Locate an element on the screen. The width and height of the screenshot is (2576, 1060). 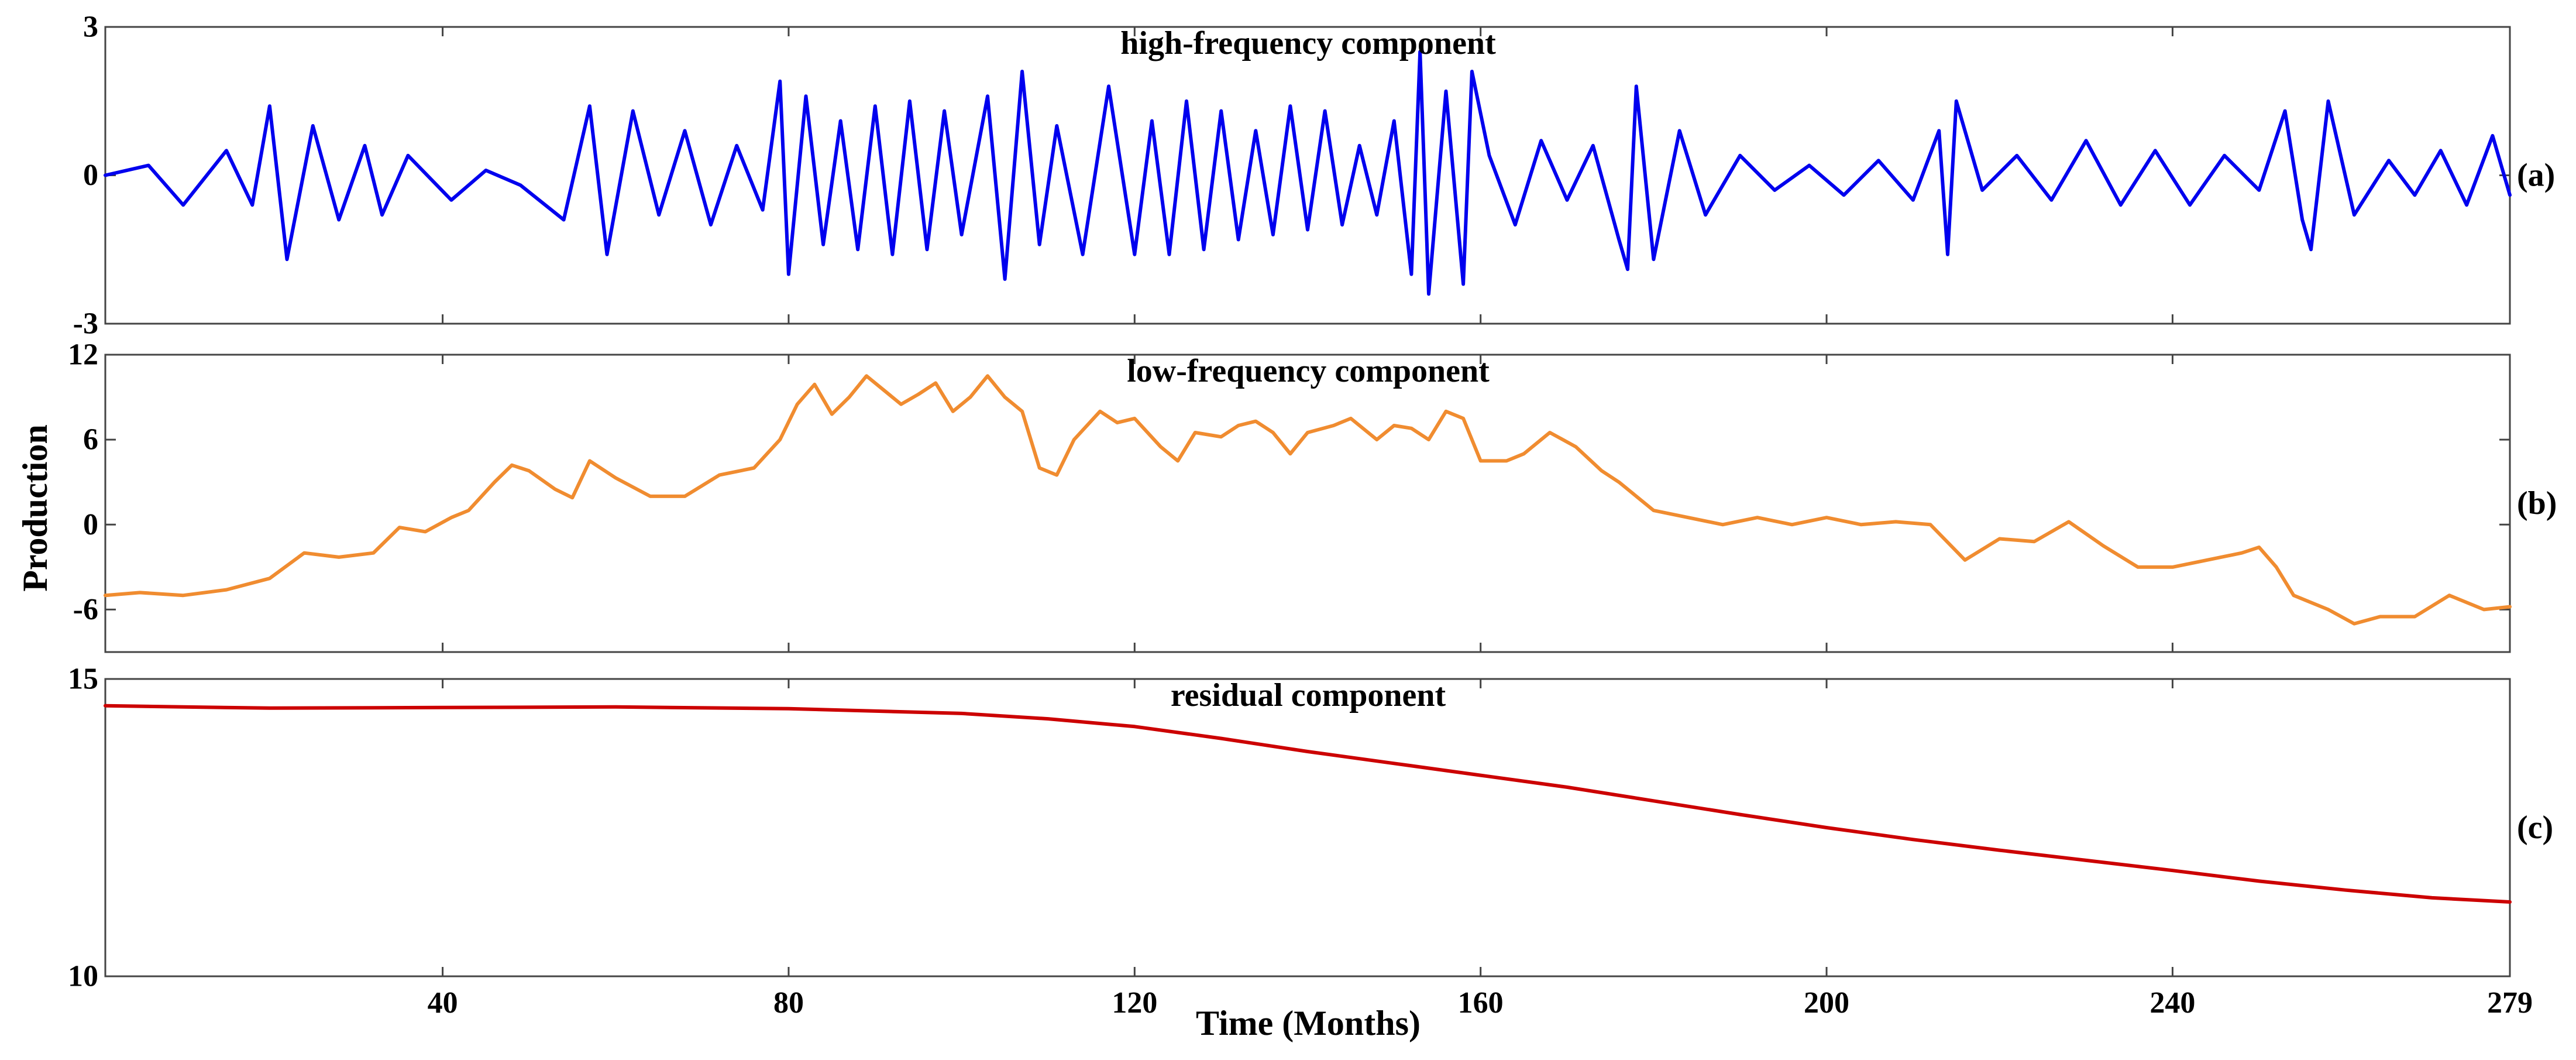
x-axis-title: Time (Months) is located at coordinates (1308, 1023).